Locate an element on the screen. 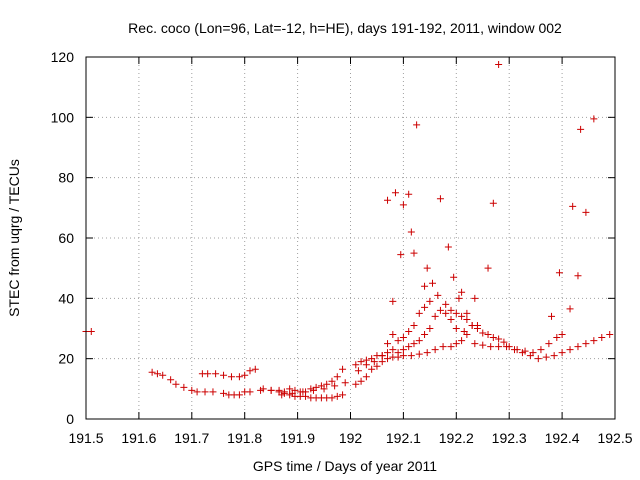 This screenshot has width=640, height=480. y-tick-label: 80 is located at coordinates (66, 178).